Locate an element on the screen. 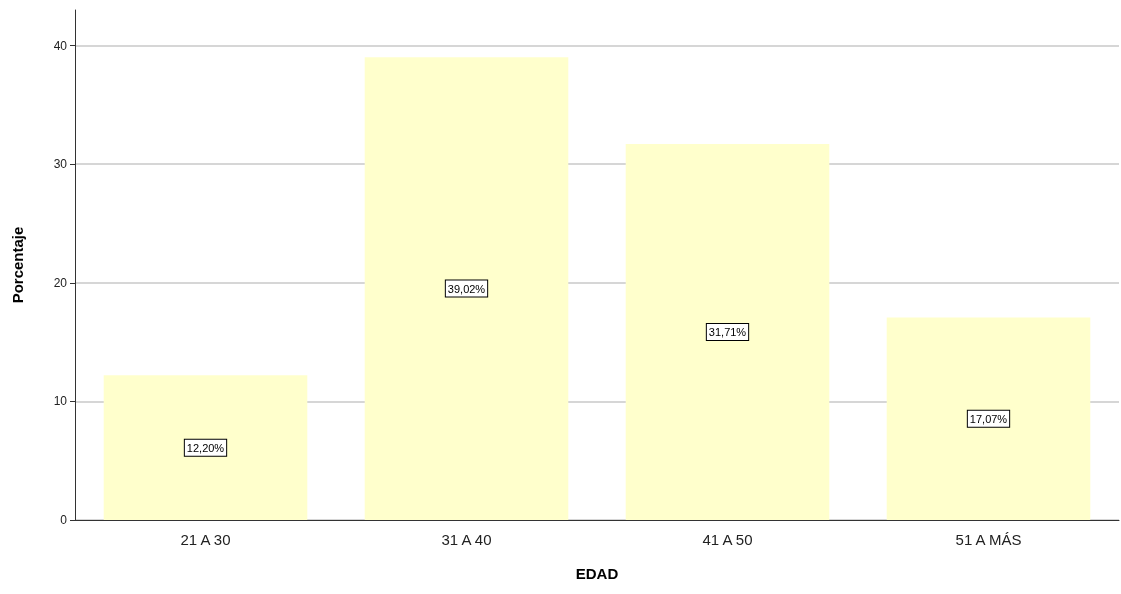 This screenshot has width=1121, height=594. data-label: 39,02% is located at coordinates (466, 288).